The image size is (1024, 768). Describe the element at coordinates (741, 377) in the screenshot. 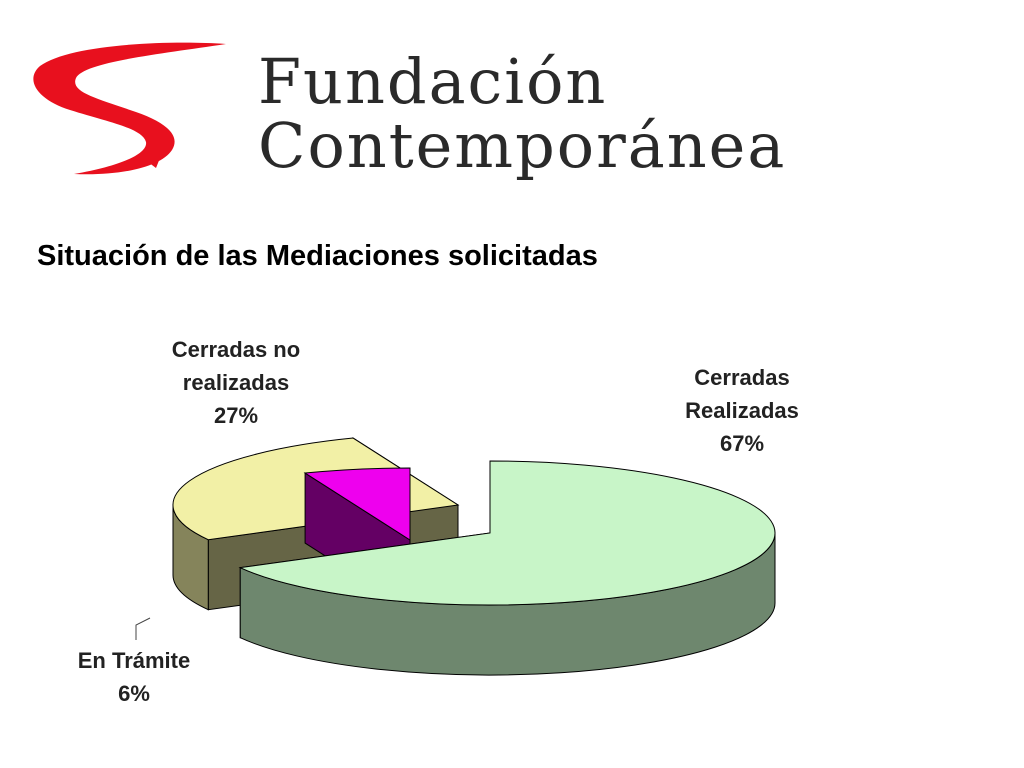

I see `slice-label-cerradas-realizadas: Cerradas` at that location.